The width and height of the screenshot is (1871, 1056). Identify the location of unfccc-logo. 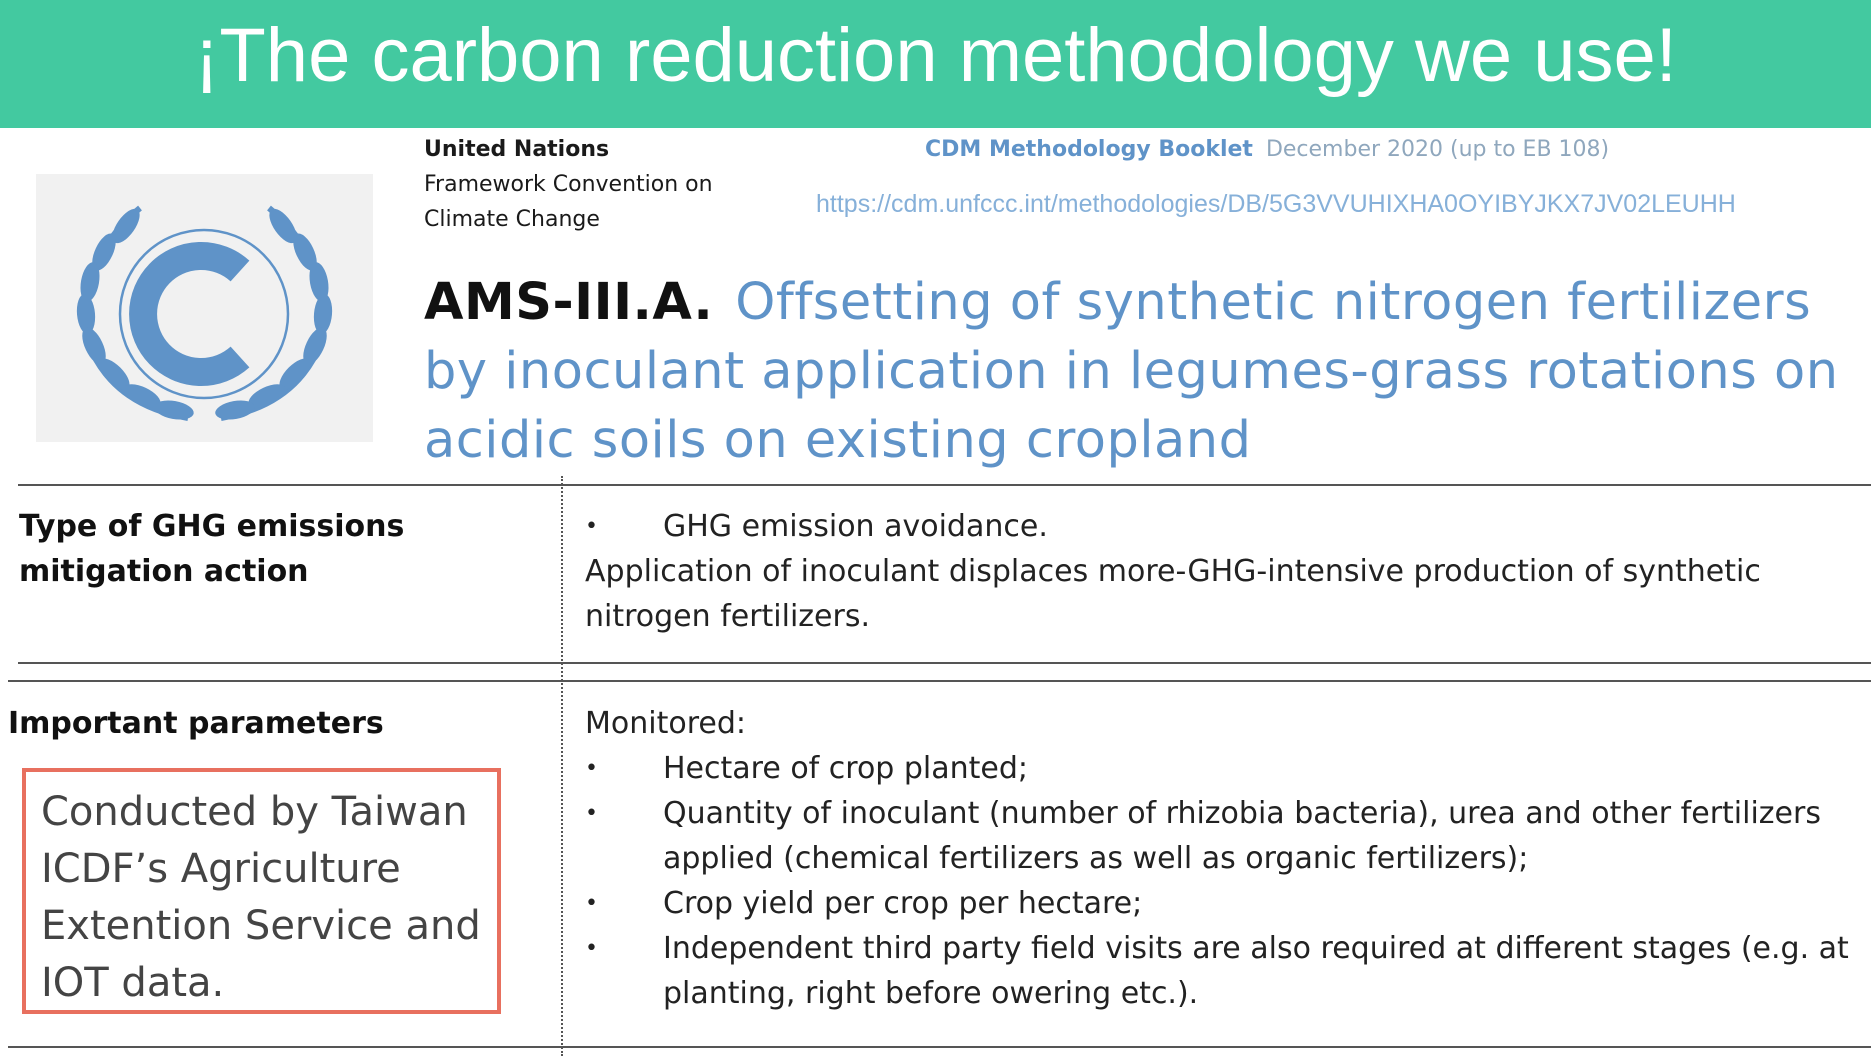
(204, 308).